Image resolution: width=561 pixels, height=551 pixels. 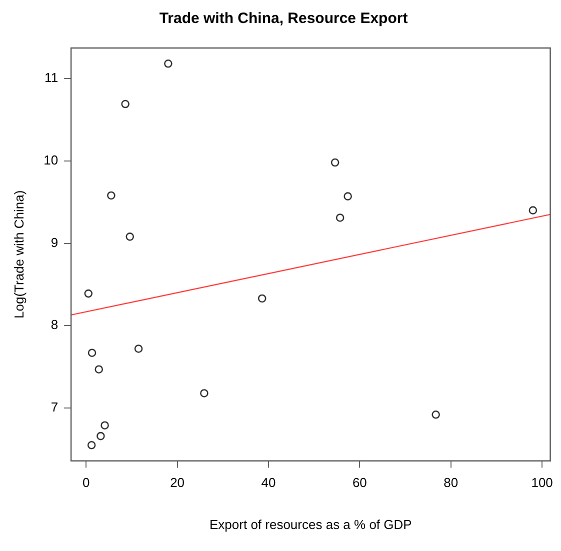 What do you see at coordinates (51, 160) in the screenshot?
I see `y-tick-label: 10` at bounding box center [51, 160].